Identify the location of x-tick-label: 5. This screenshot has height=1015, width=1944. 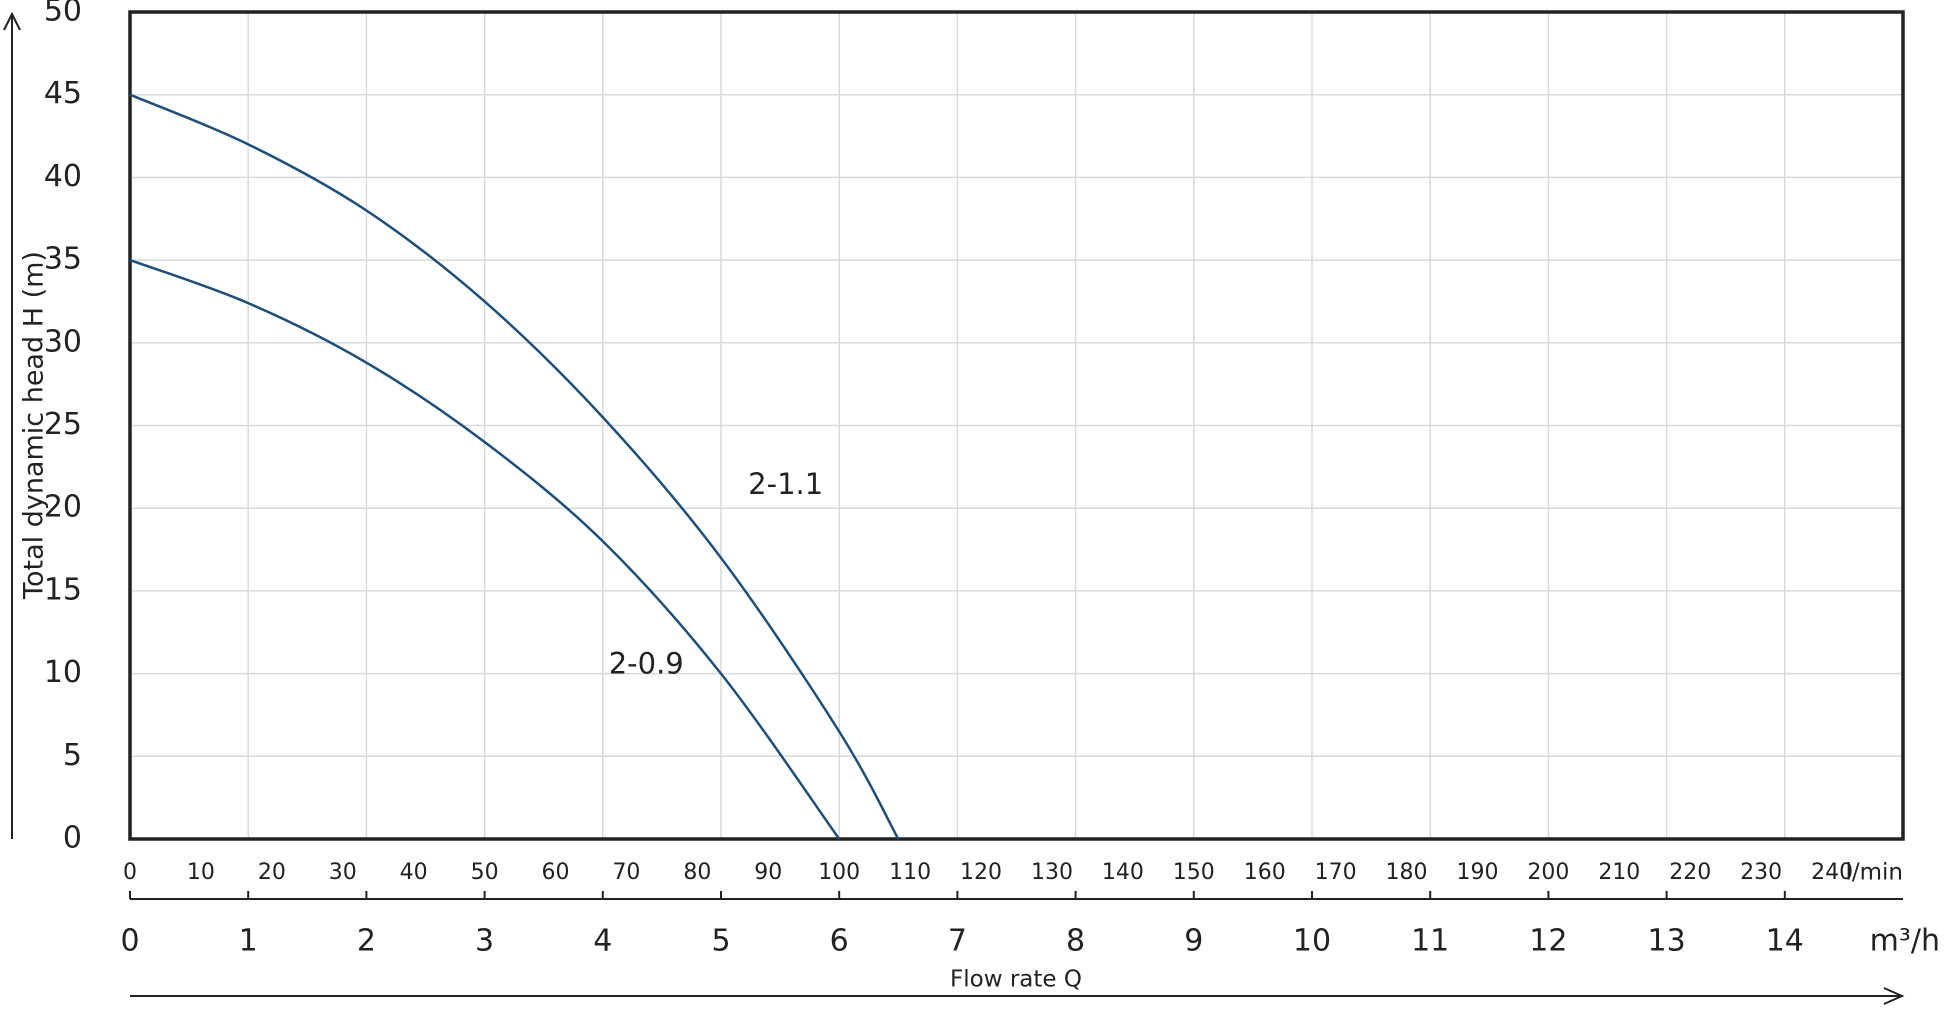
(720, 941).